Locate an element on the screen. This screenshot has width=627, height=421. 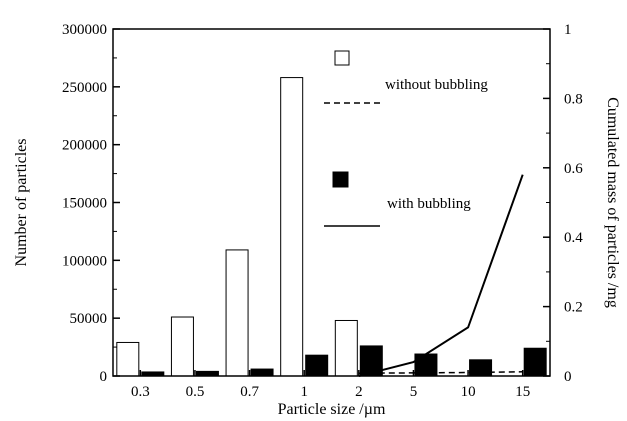
legend: without bubbling with bubbling is located at coordinates (406, 138).